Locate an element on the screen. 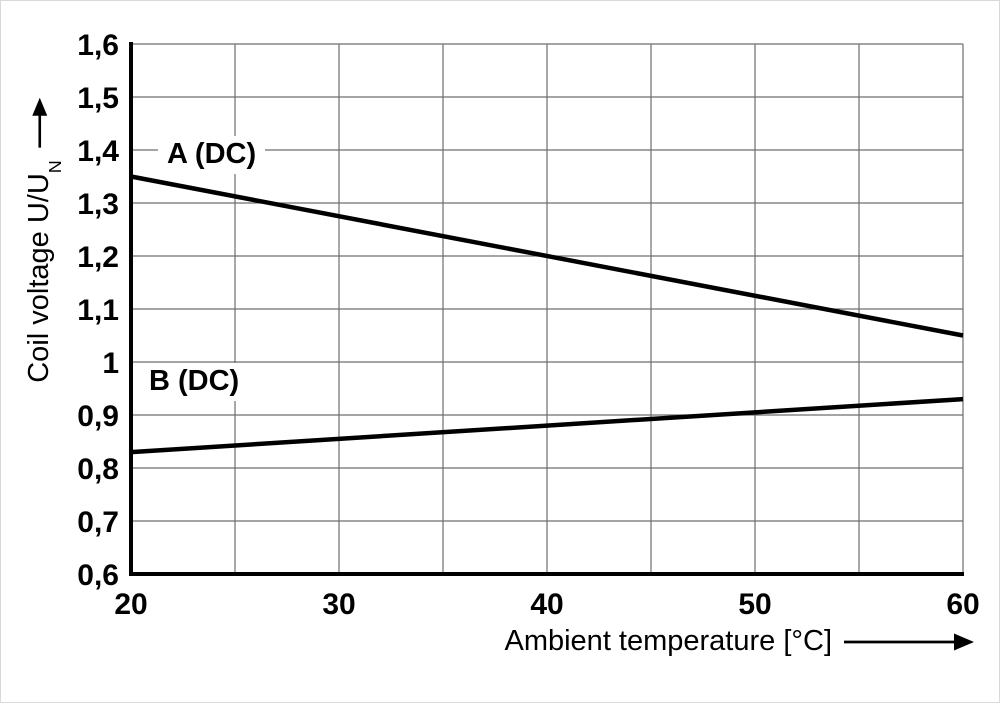 The image size is (1000, 704). x-axis-arrow-icon is located at coordinates (909, 641).